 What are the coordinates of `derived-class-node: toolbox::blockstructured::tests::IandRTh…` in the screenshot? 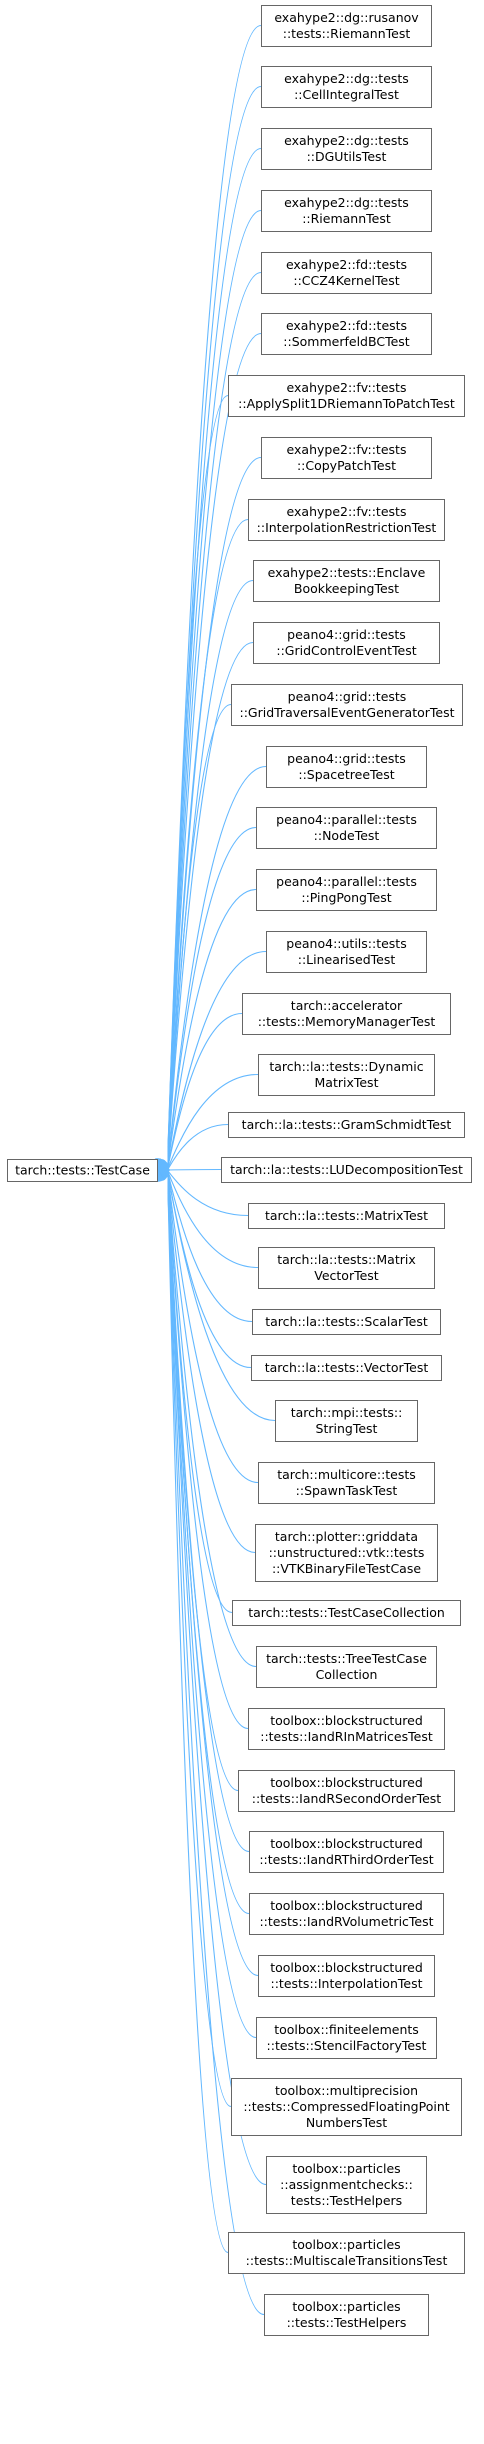 It's located at (346, 1852).